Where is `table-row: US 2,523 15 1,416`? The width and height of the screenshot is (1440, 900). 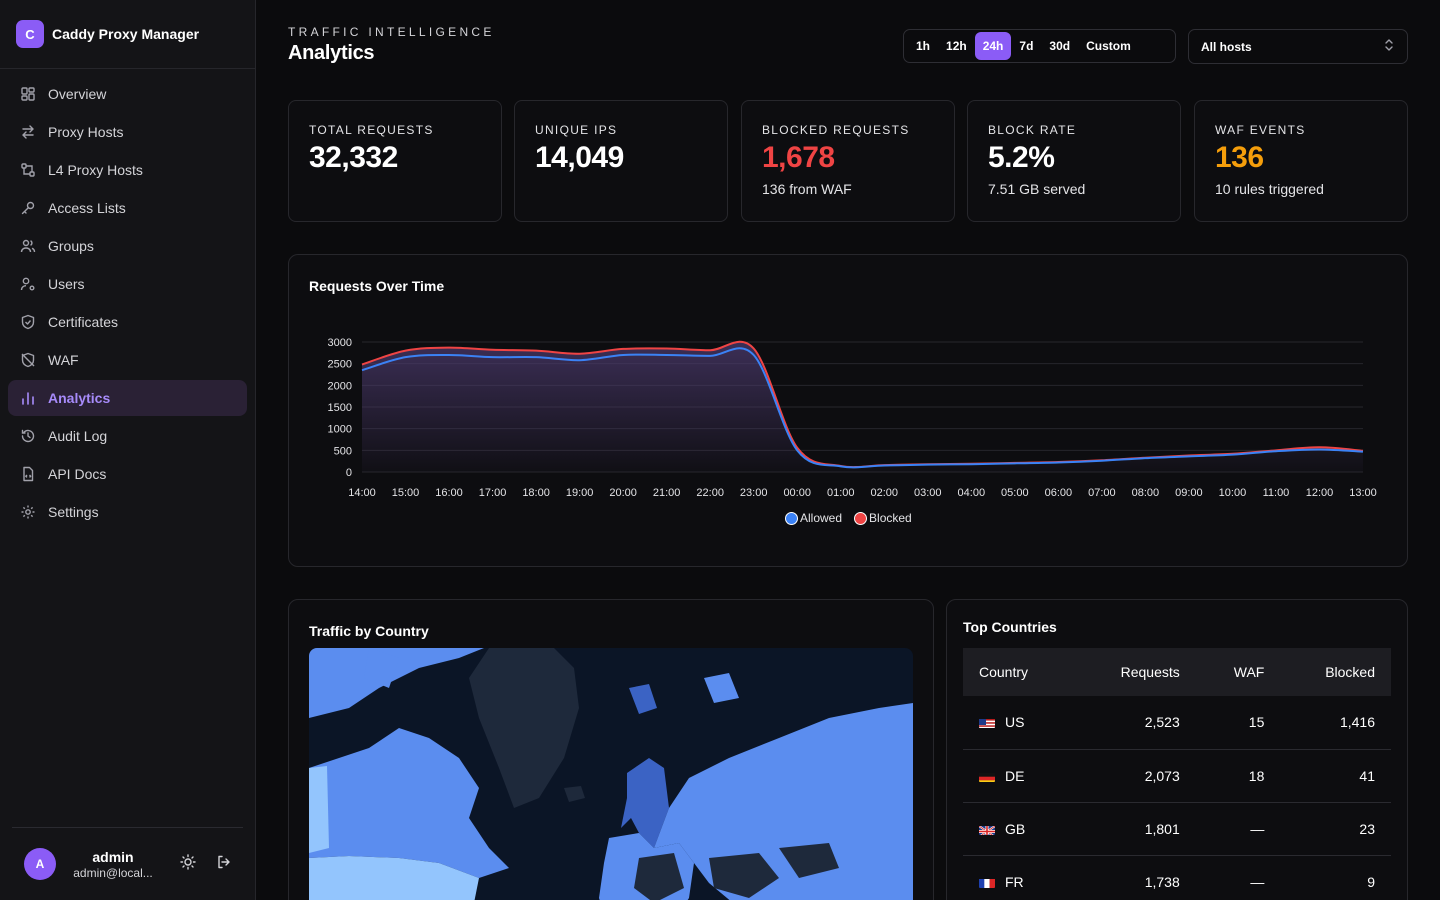 table-row: US 2,523 15 1,416 is located at coordinates (1177, 723).